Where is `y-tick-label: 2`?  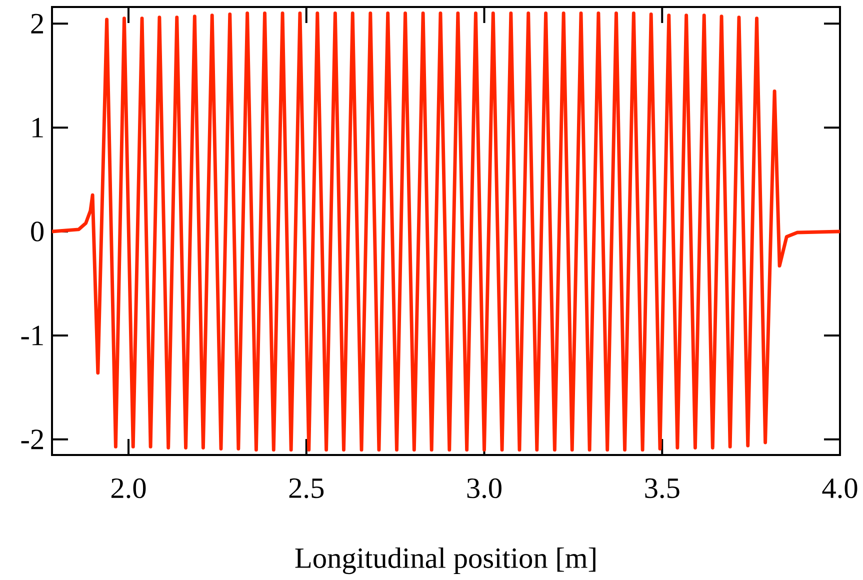
y-tick-label: 2 is located at coordinates (37, 24).